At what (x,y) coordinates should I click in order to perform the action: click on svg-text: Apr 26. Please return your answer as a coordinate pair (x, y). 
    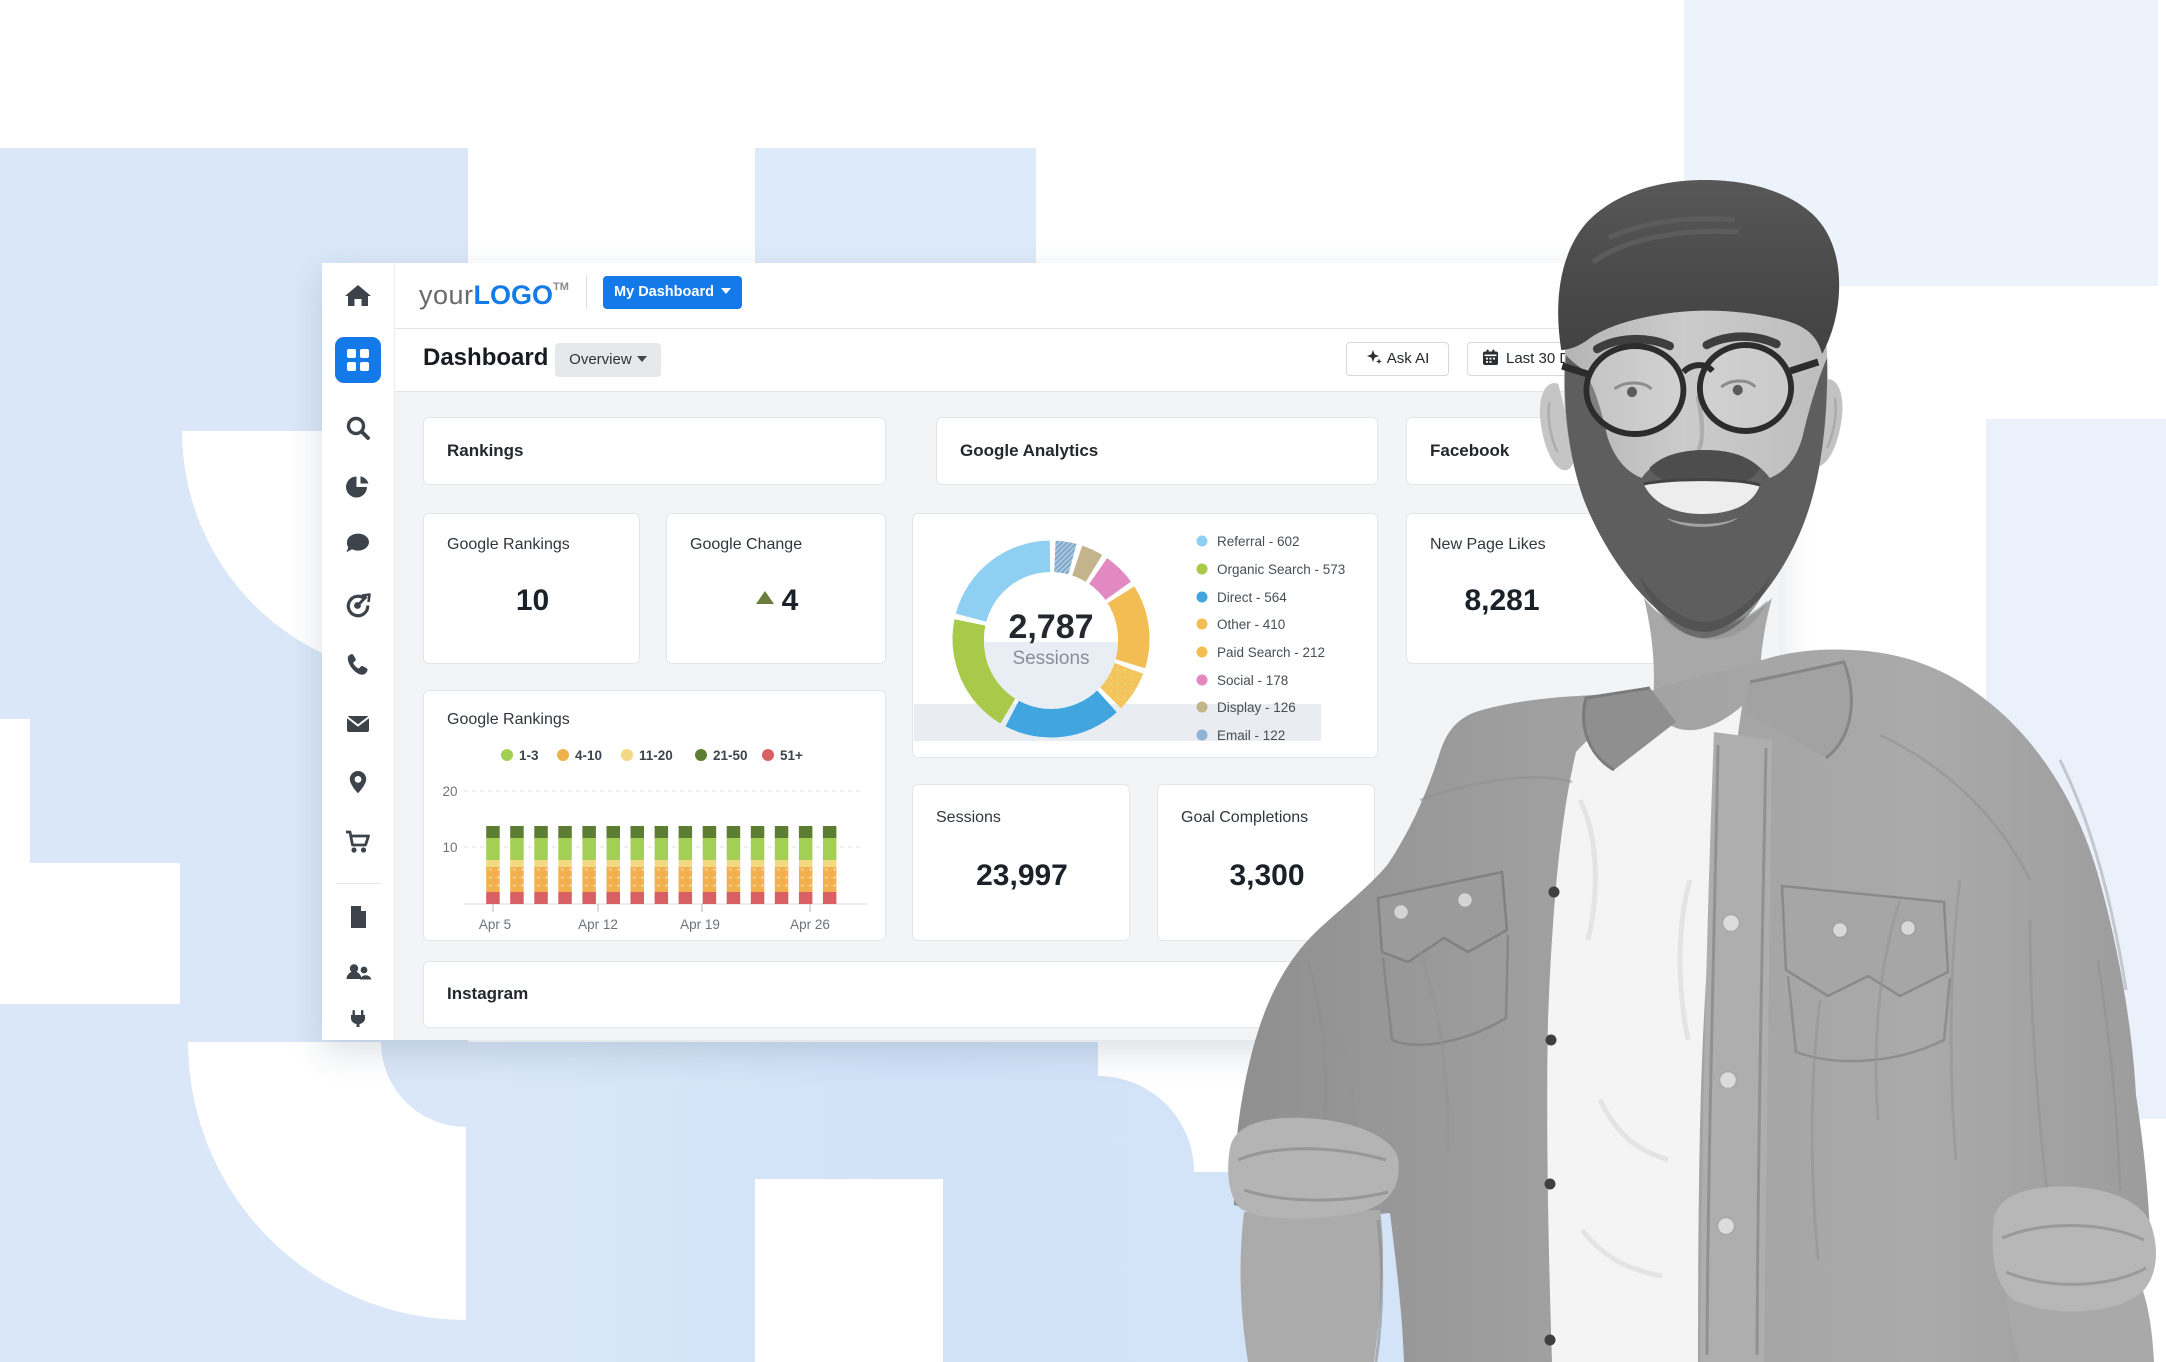
    Looking at the image, I should click on (810, 924).